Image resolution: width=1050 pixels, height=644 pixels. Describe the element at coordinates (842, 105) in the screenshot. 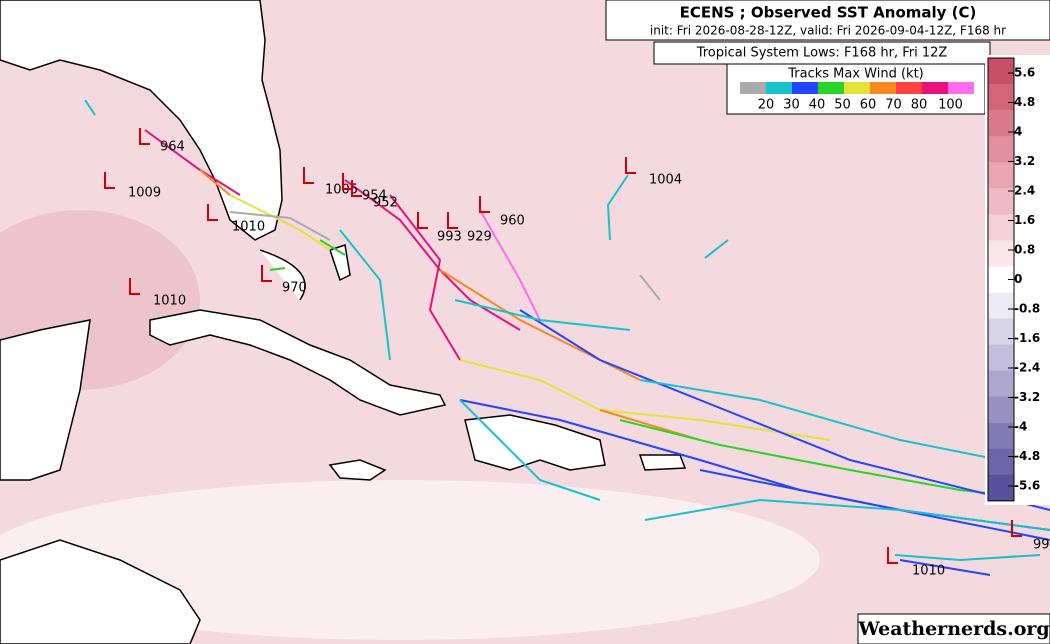

I see `wind-tick-label: 50` at that location.